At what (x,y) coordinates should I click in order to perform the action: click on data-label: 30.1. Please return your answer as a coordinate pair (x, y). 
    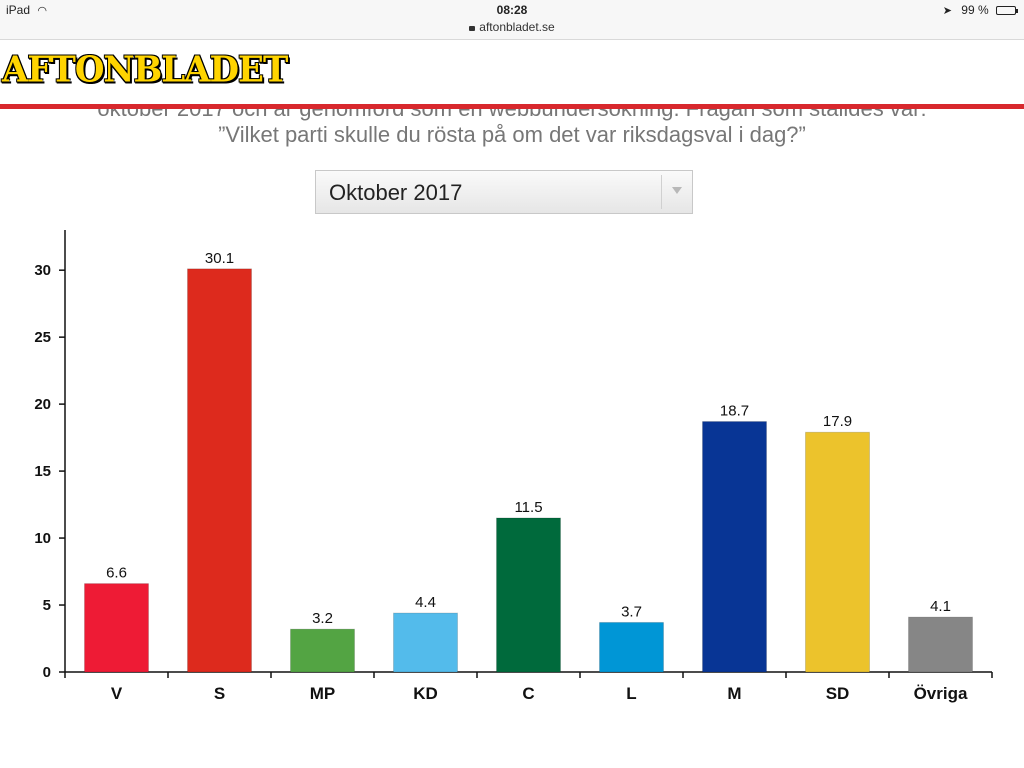
    Looking at the image, I should click on (219, 258).